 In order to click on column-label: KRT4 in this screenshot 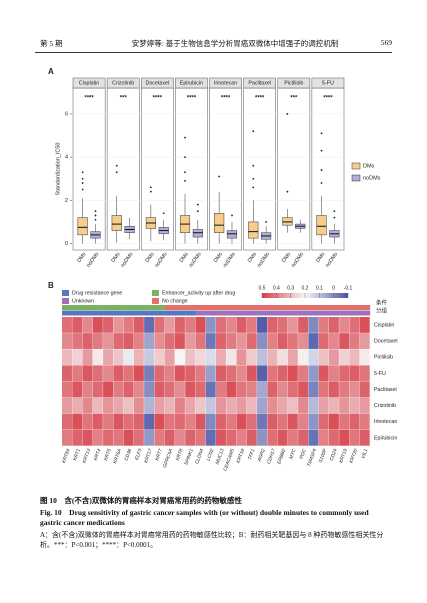, I will do `click(98, 455)`.